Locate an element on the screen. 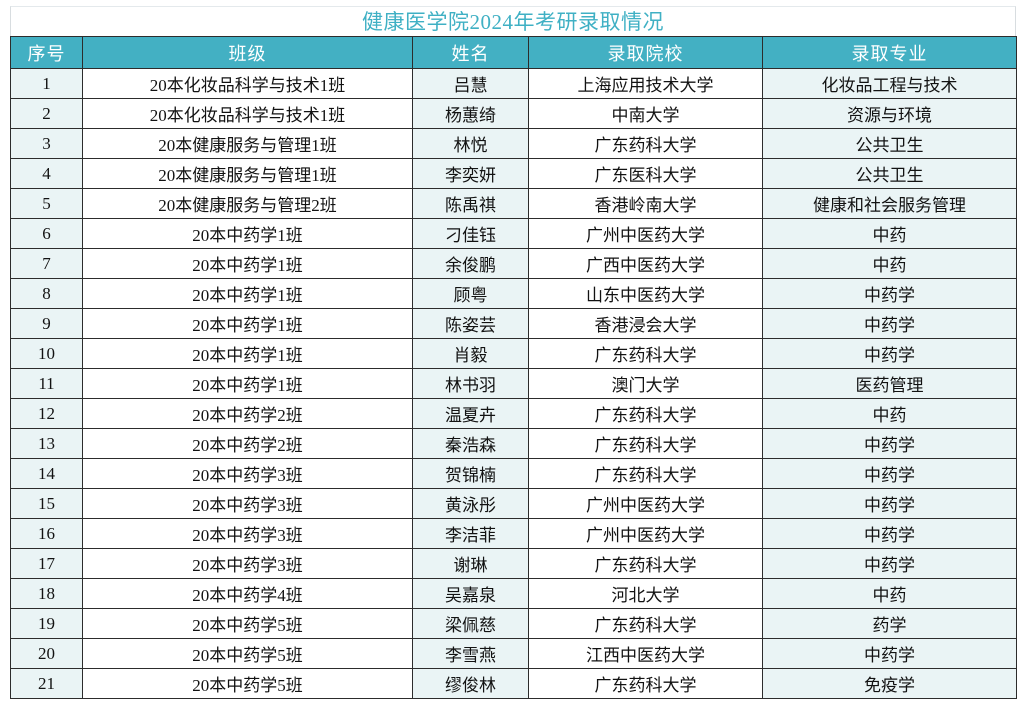 The height and width of the screenshot is (728, 1024). cell-major: 资源与环境 is located at coordinates (889, 113).